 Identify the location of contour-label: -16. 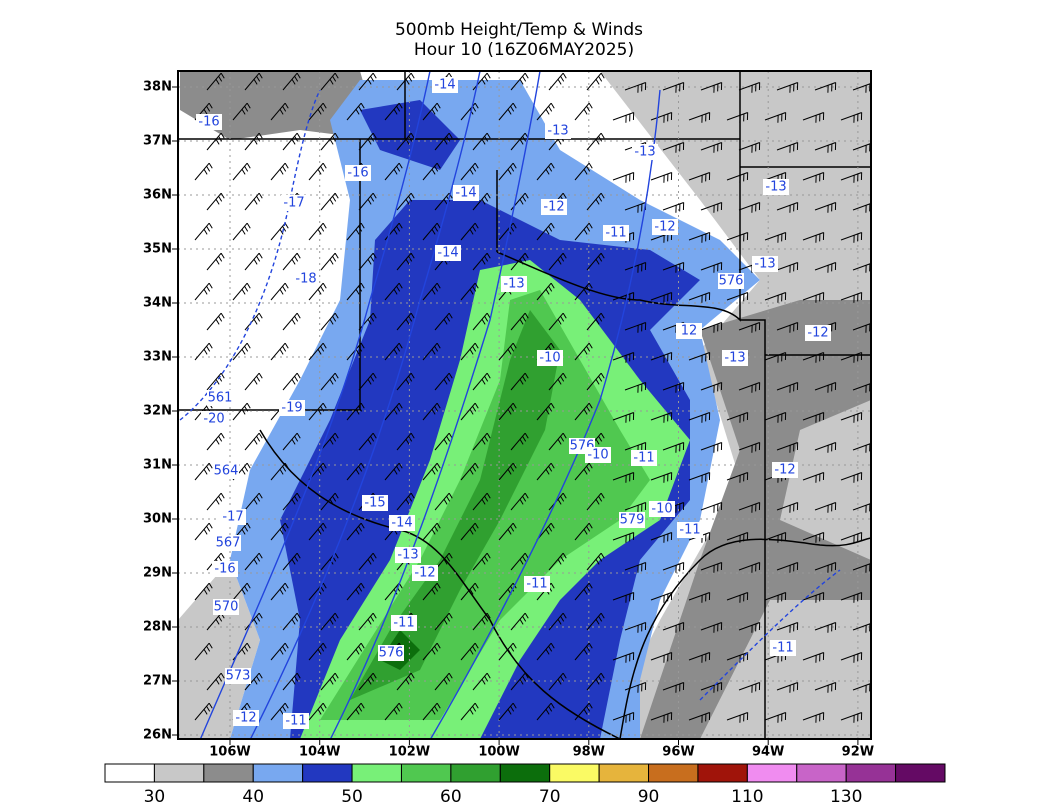
(357, 173).